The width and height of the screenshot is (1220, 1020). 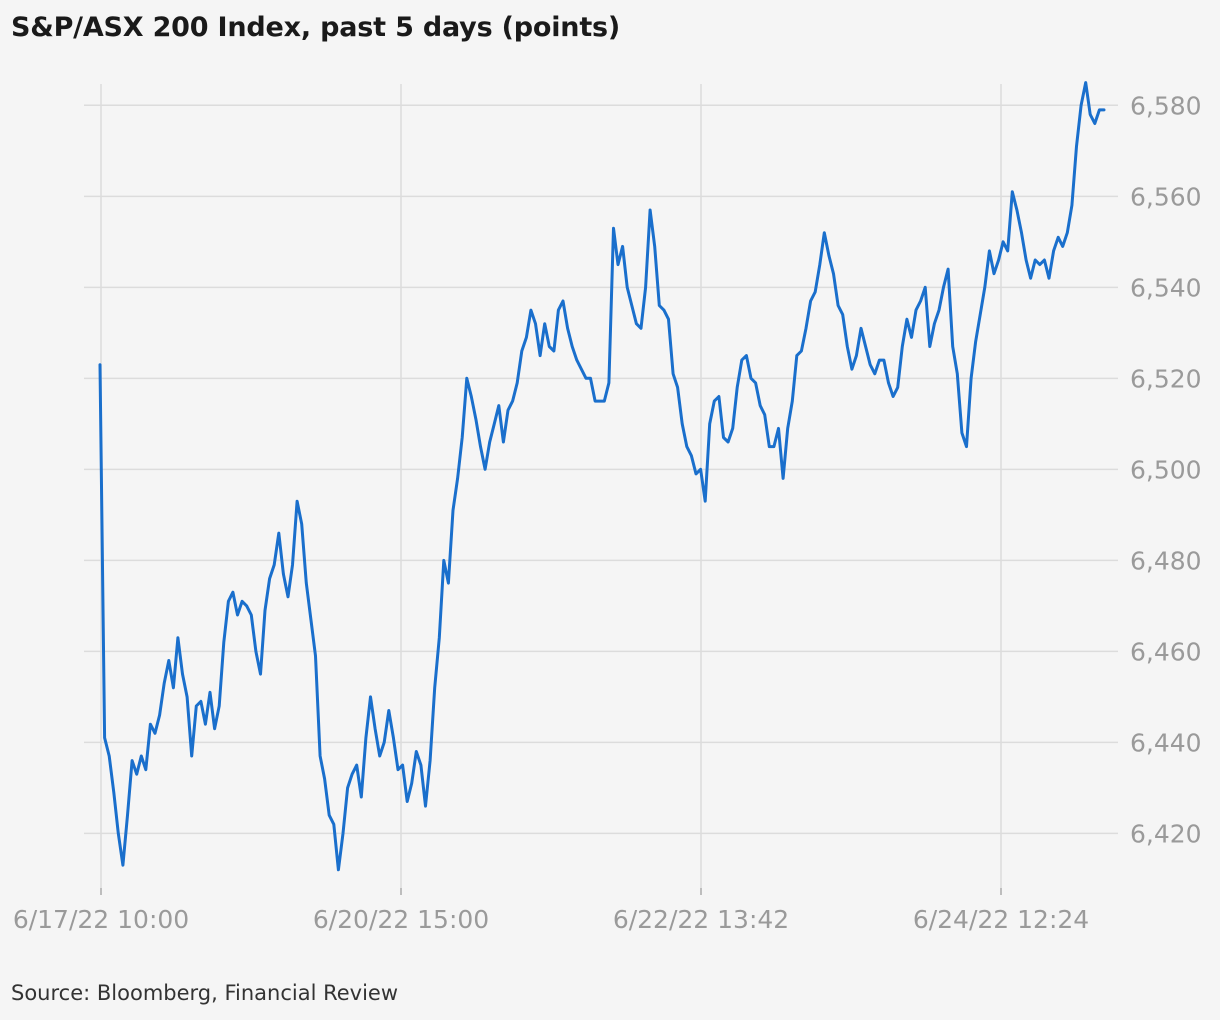 I want to click on y-tick-label: 6,420, so click(x=1166, y=833).